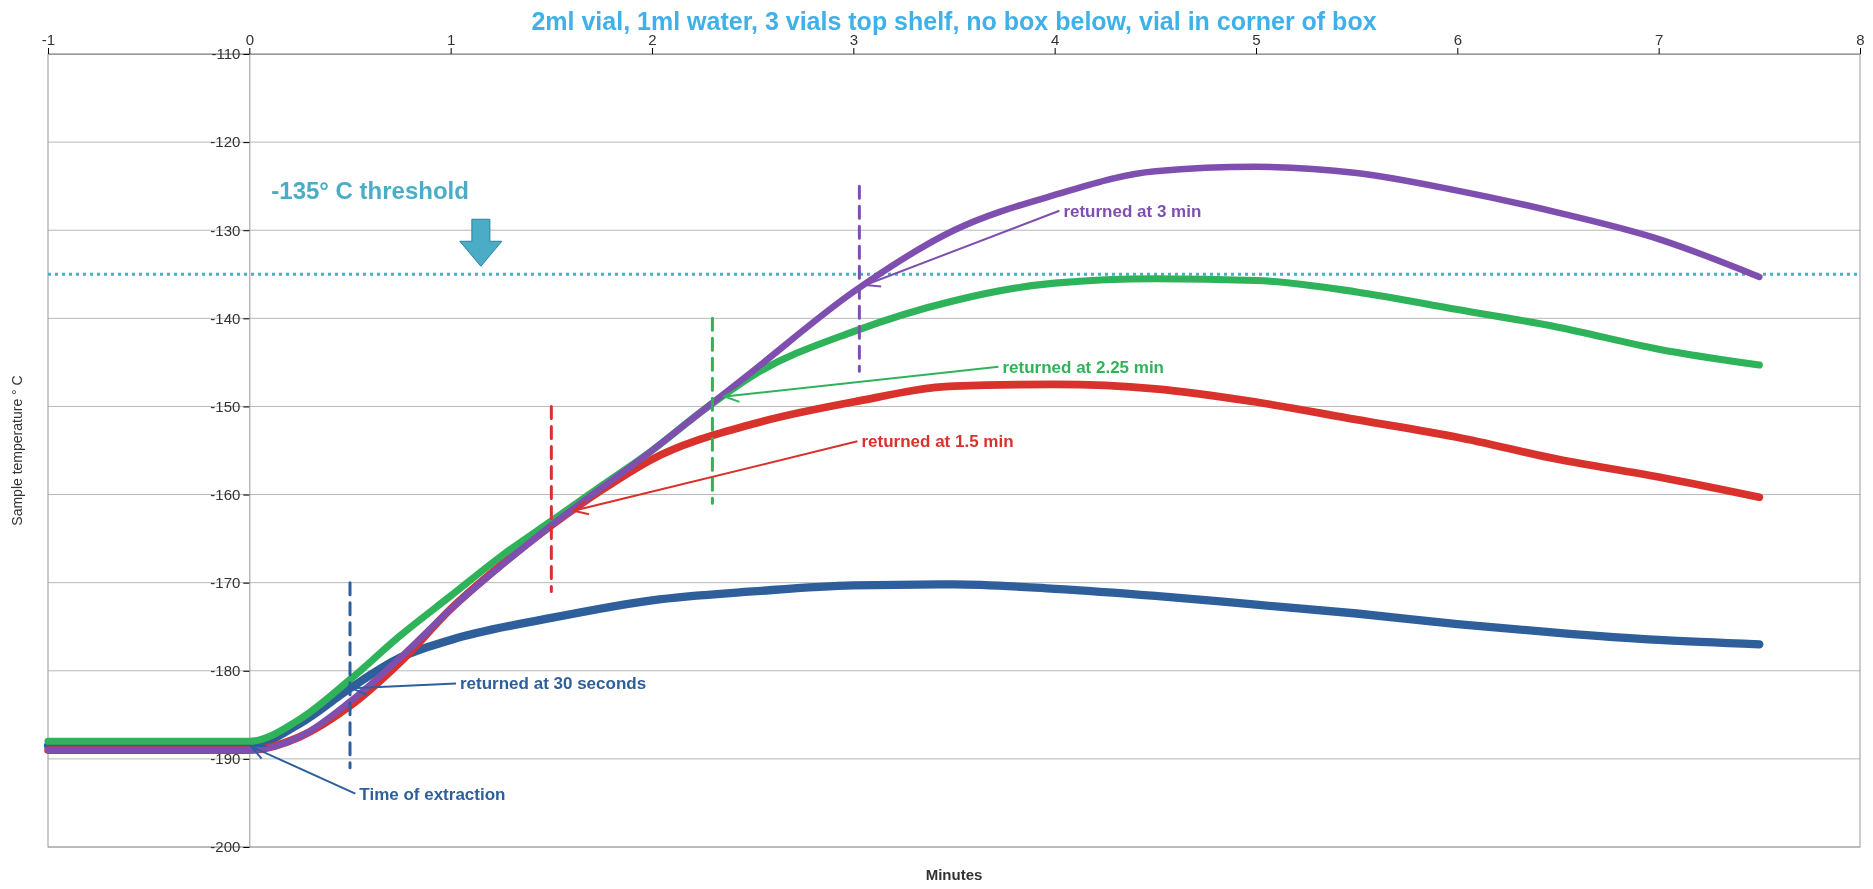  Describe the element at coordinates (225, 318) in the screenshot. I see `y-tick-label: -140` at that location.